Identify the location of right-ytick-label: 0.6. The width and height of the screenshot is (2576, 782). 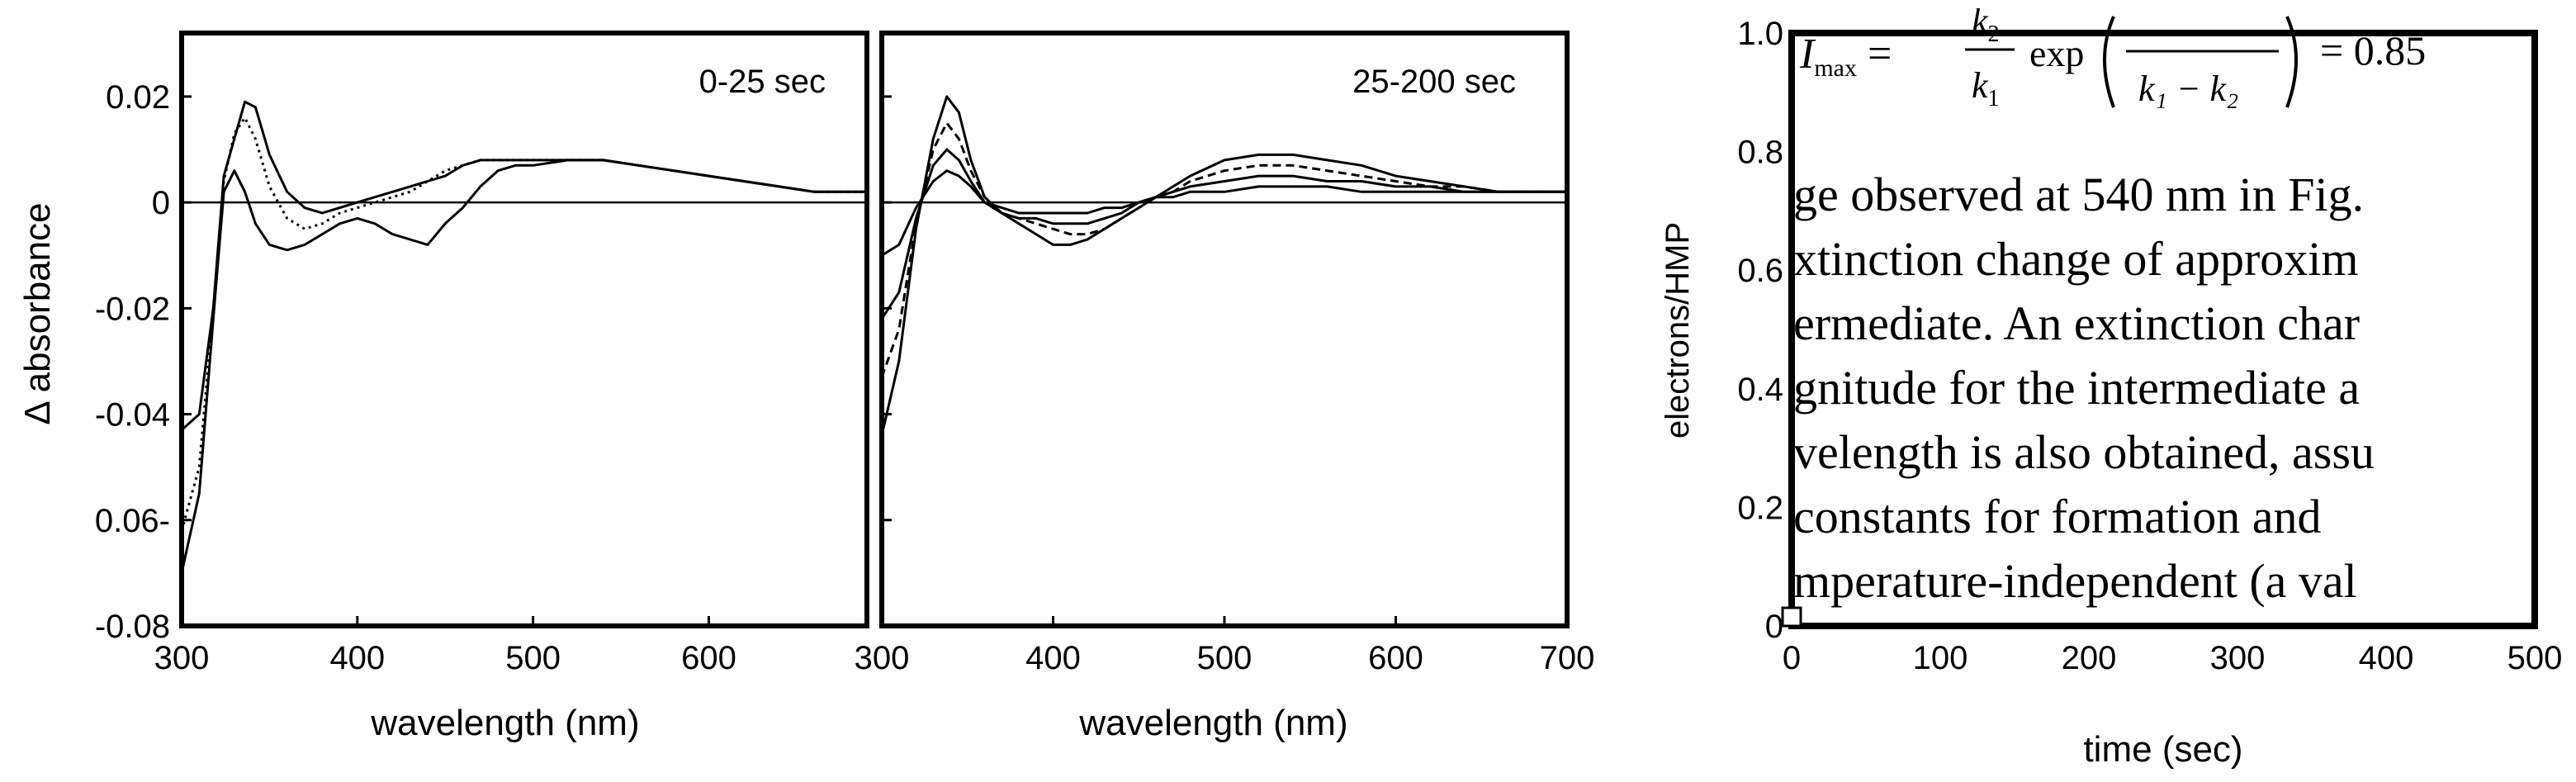
(1760, 271).